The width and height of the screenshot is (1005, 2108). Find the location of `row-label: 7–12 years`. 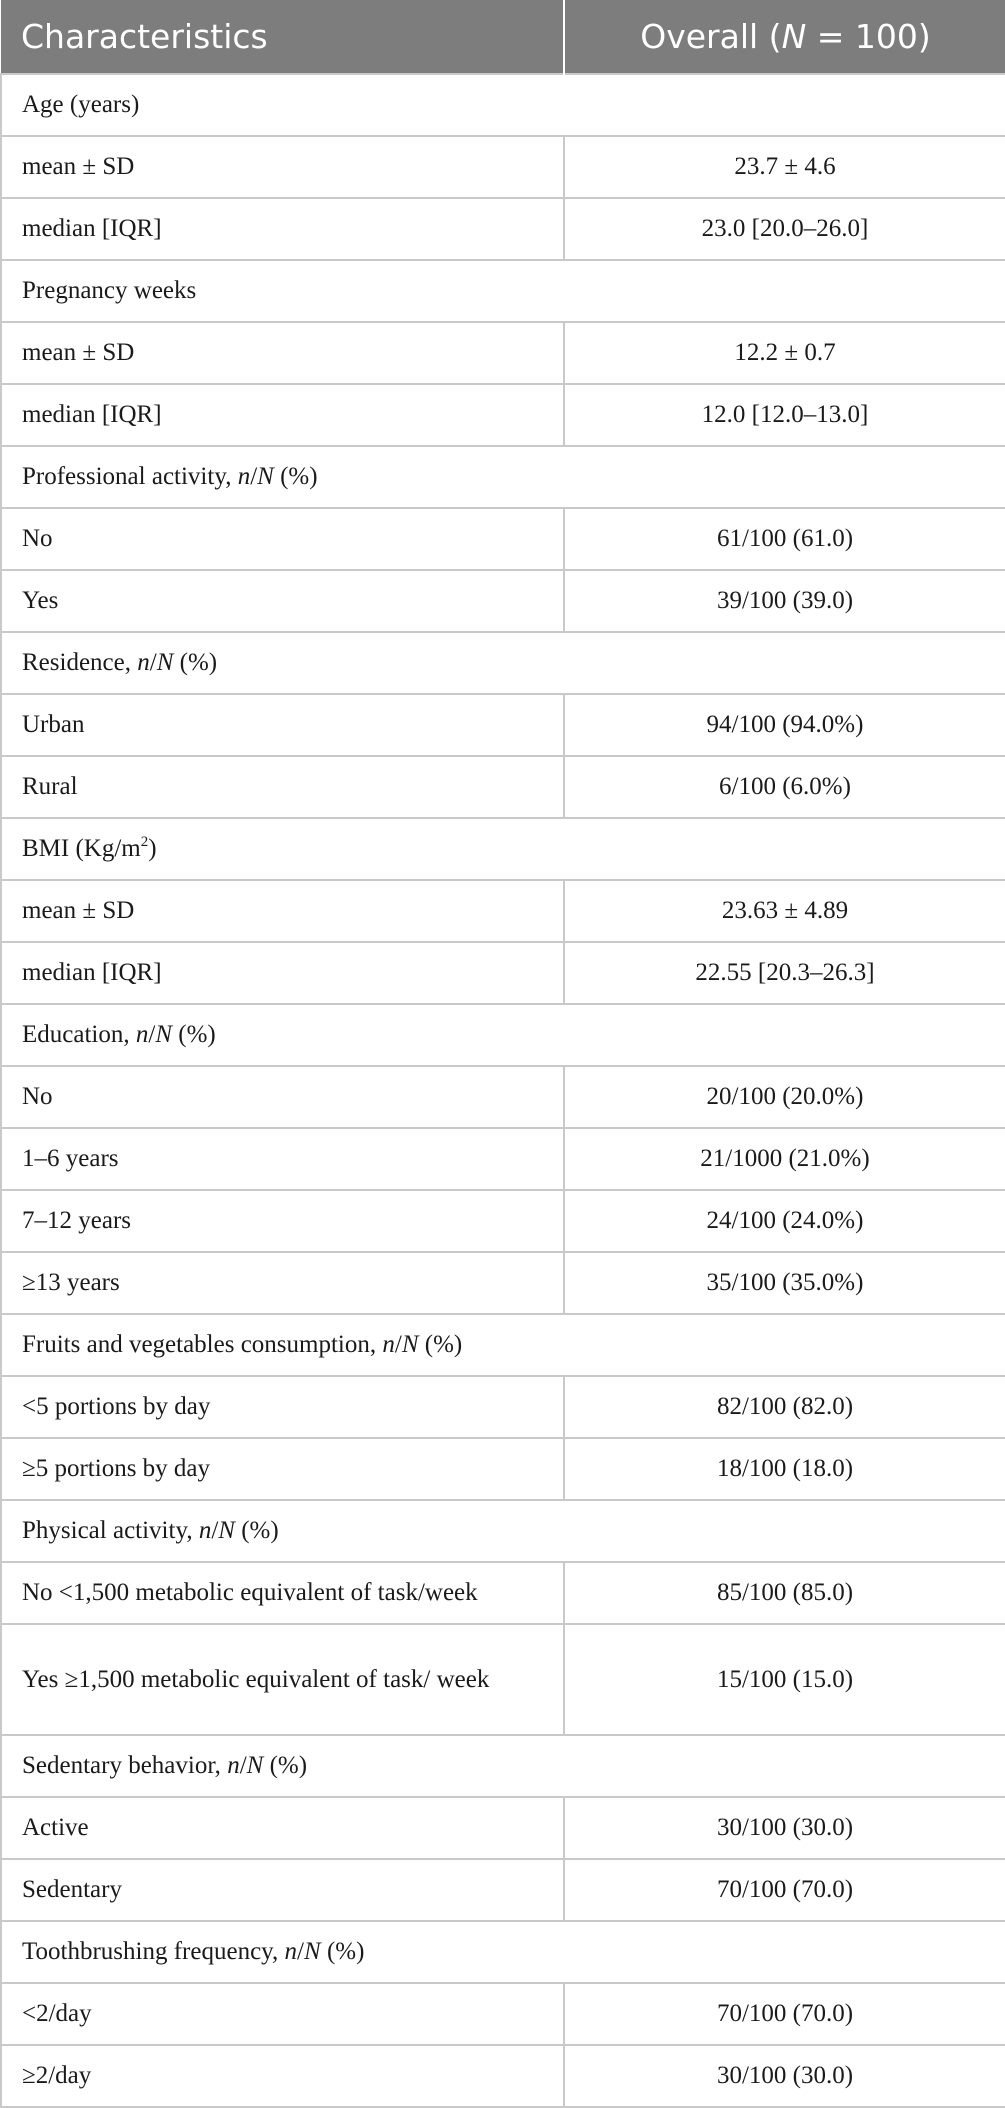

row-label: 7–12 years is located at coordinates (282, 1221).